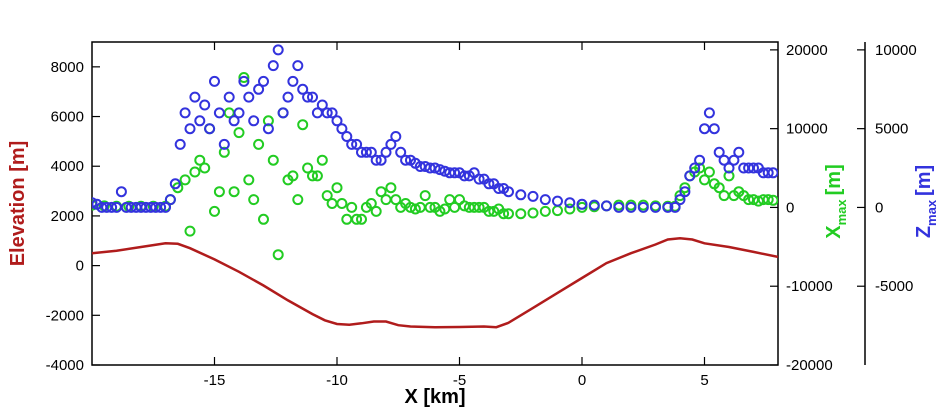 This screenshot has width=947, height=412. What do you see at coordinates (67, 166) in the screenshot?
I see `left-y-tick-label: 4000` at bounding box center [67, 166].